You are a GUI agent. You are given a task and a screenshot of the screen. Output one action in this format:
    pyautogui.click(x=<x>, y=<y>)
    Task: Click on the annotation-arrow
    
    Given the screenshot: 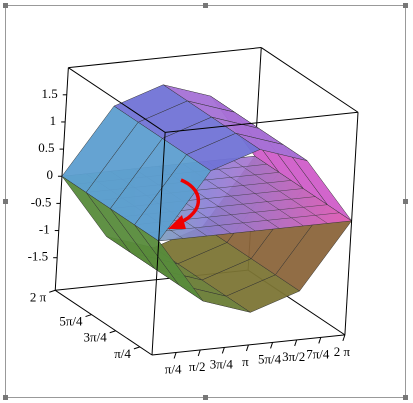 What is the action you would take?
    pyautogui.click(x=189, y=202)
    